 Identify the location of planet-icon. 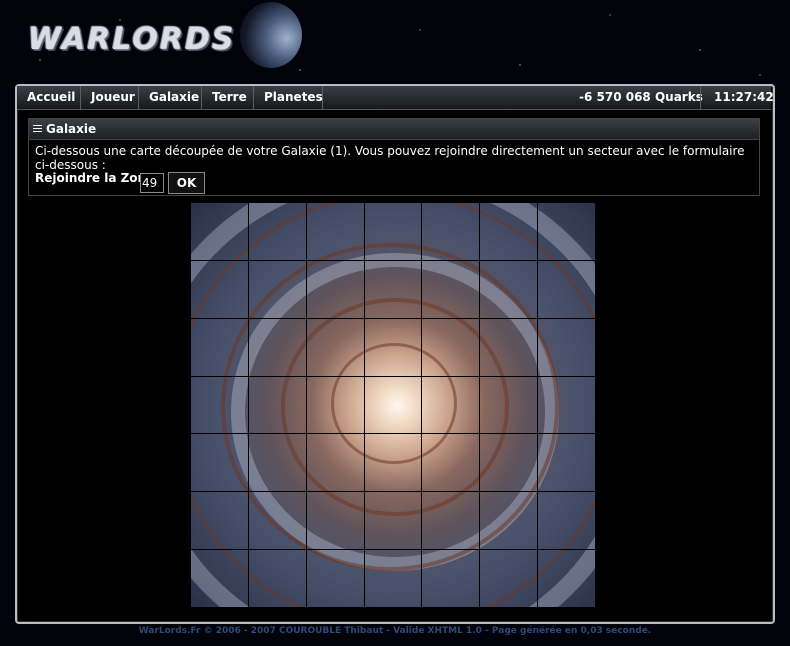
(271, 35).